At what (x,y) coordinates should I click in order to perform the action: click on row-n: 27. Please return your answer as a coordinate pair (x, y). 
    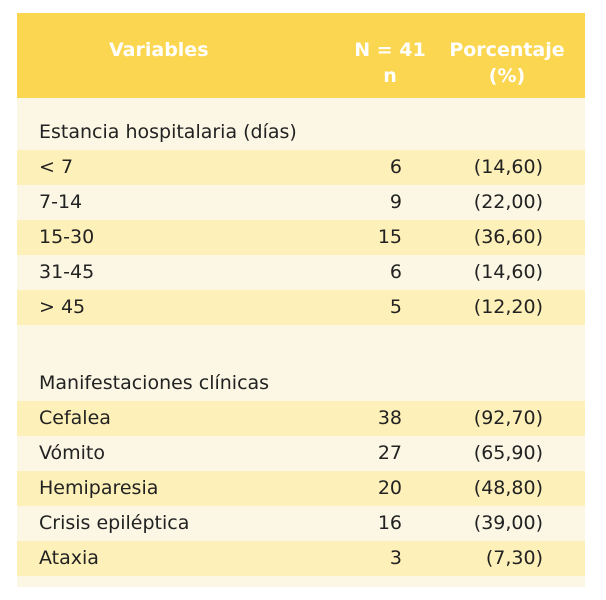
    Looking at the image, I should click on (389, 453).